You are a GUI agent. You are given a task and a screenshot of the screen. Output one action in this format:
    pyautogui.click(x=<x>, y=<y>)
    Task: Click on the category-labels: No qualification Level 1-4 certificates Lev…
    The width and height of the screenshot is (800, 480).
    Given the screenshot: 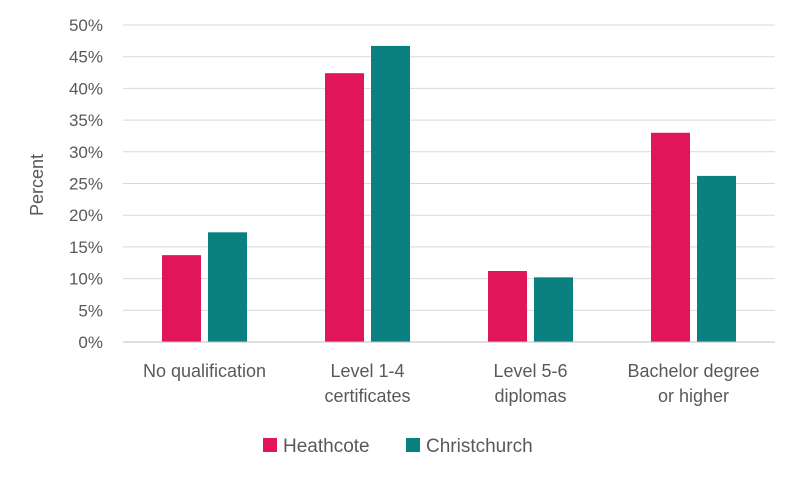 What is the action you would take?
    pyautogui.click(x=451, y=383)
    